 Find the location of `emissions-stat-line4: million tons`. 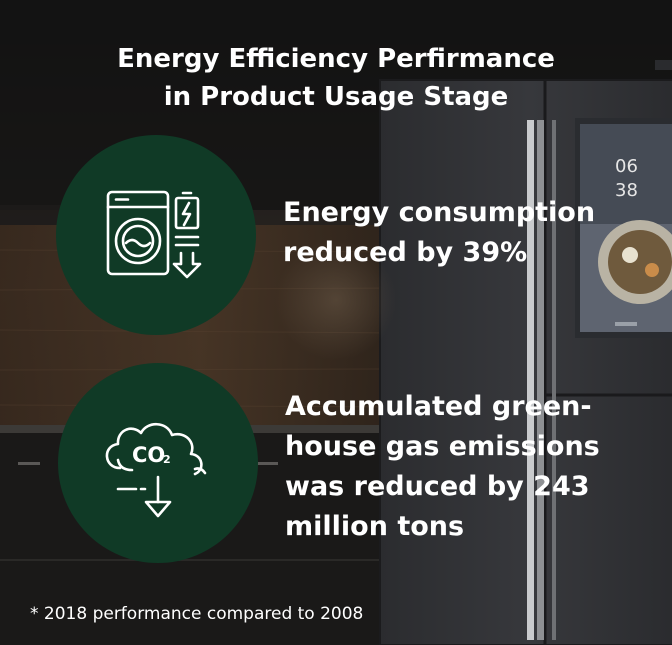

emissions-stat-line4: million tons is located at coordinates (375, 526).